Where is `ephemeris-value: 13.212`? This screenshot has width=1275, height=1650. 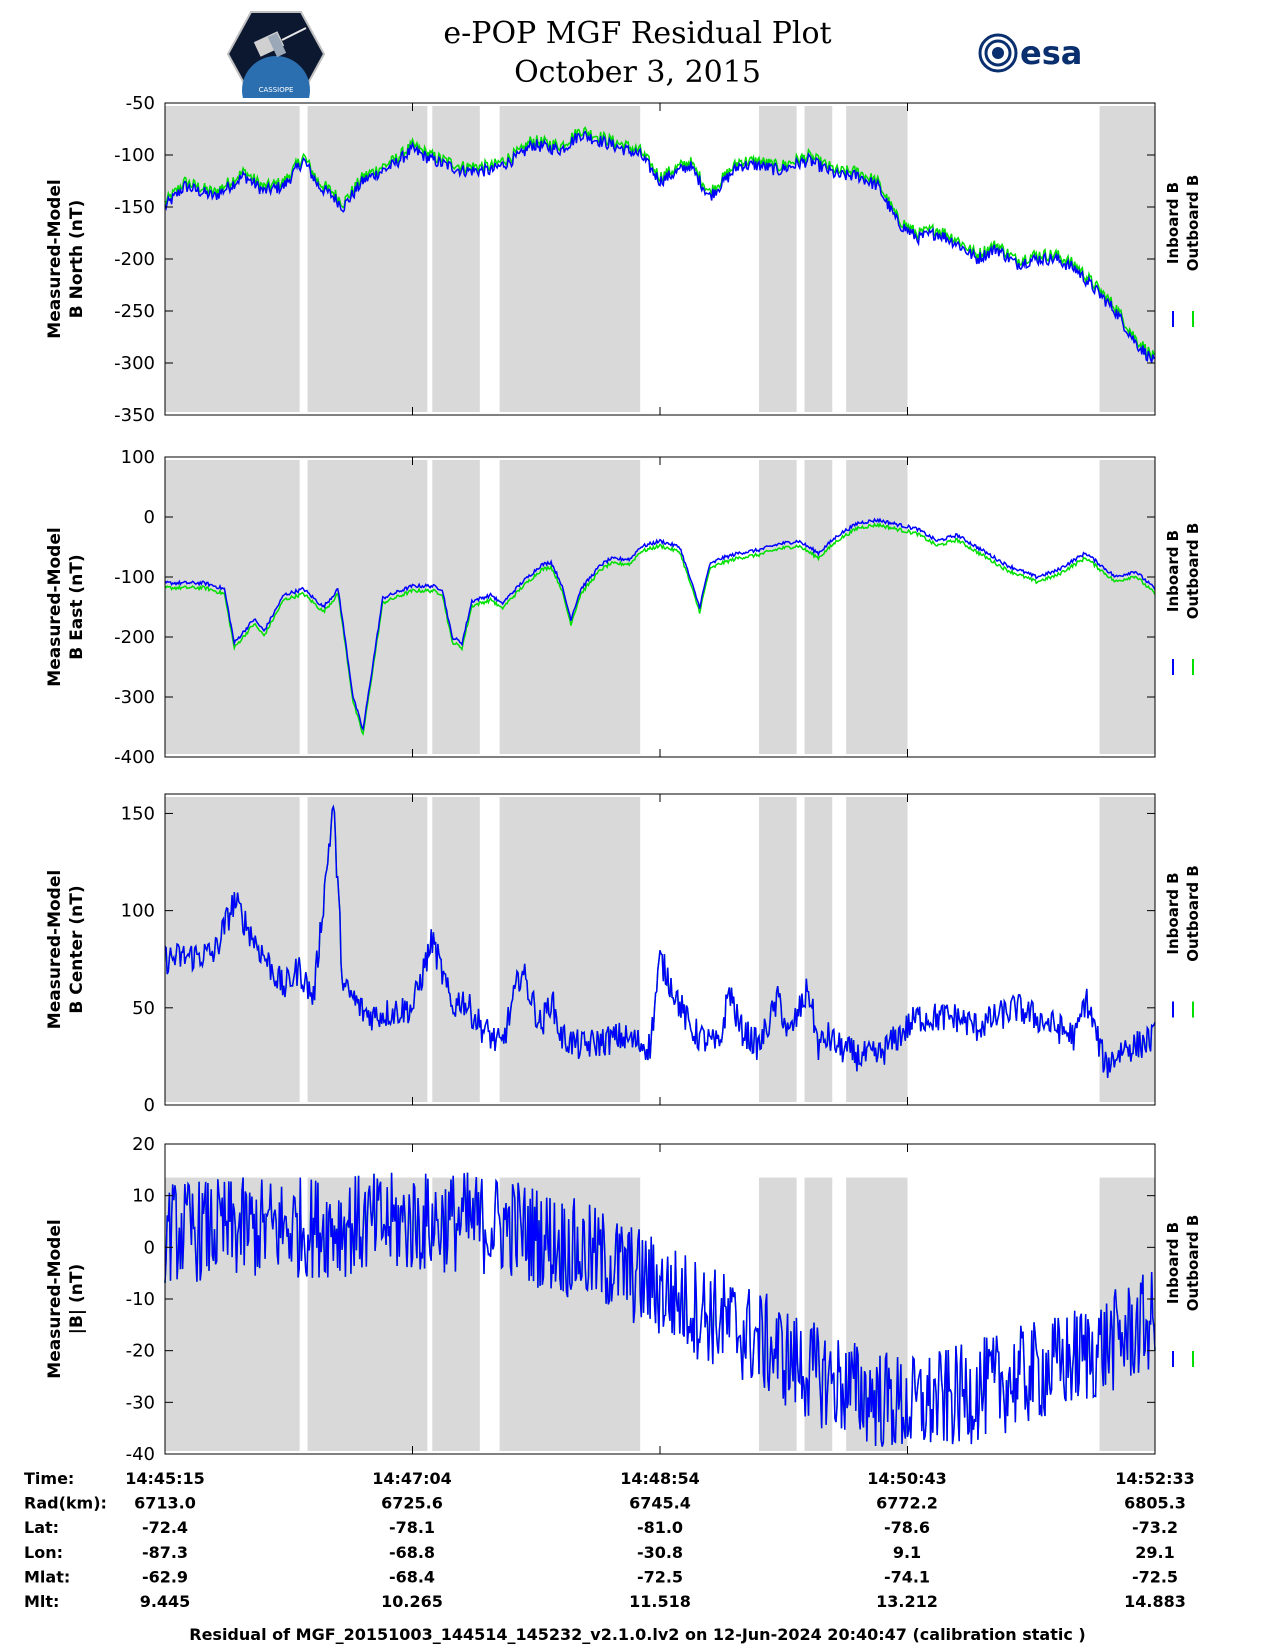 ephemeris-value: 13.212 is located at coordinates (907, 1601).